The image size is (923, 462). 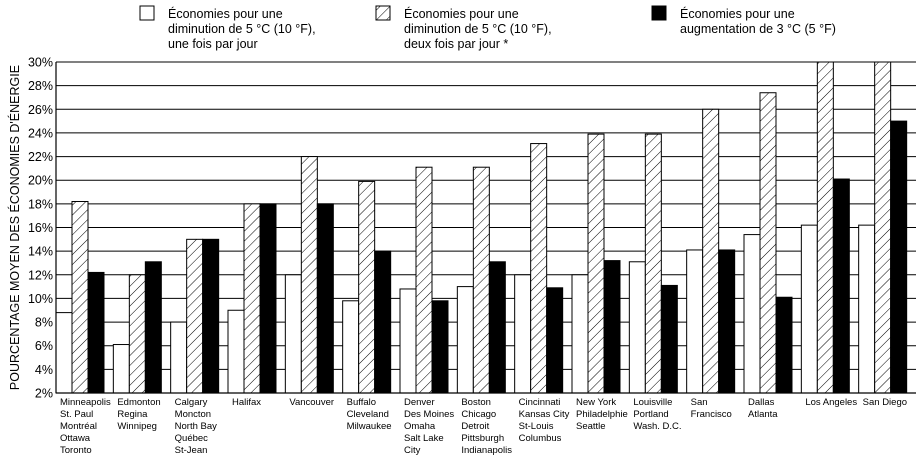 What do you see at coordinates (179, 357) in the screenshot?
I see `bar-s0-c2` at bounding box center [179, 357].